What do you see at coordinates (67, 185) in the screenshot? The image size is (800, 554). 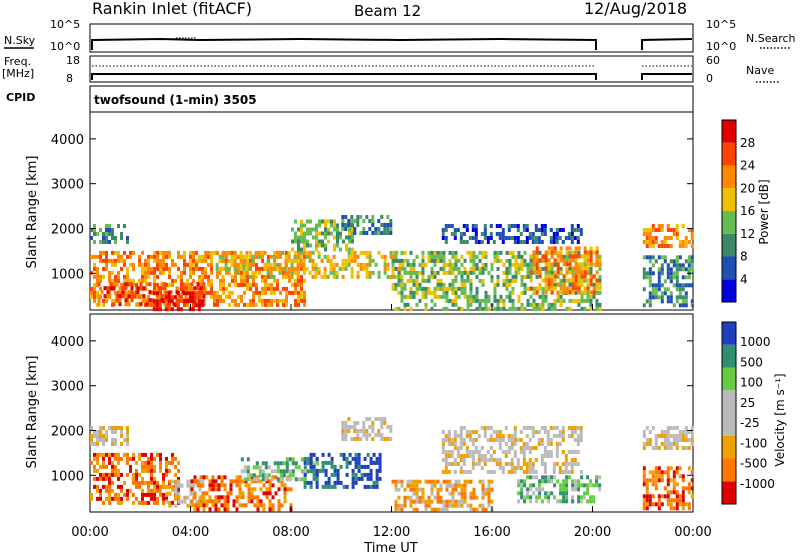 I see `y-tick-label: 3000` at bounding box center [67, 185].